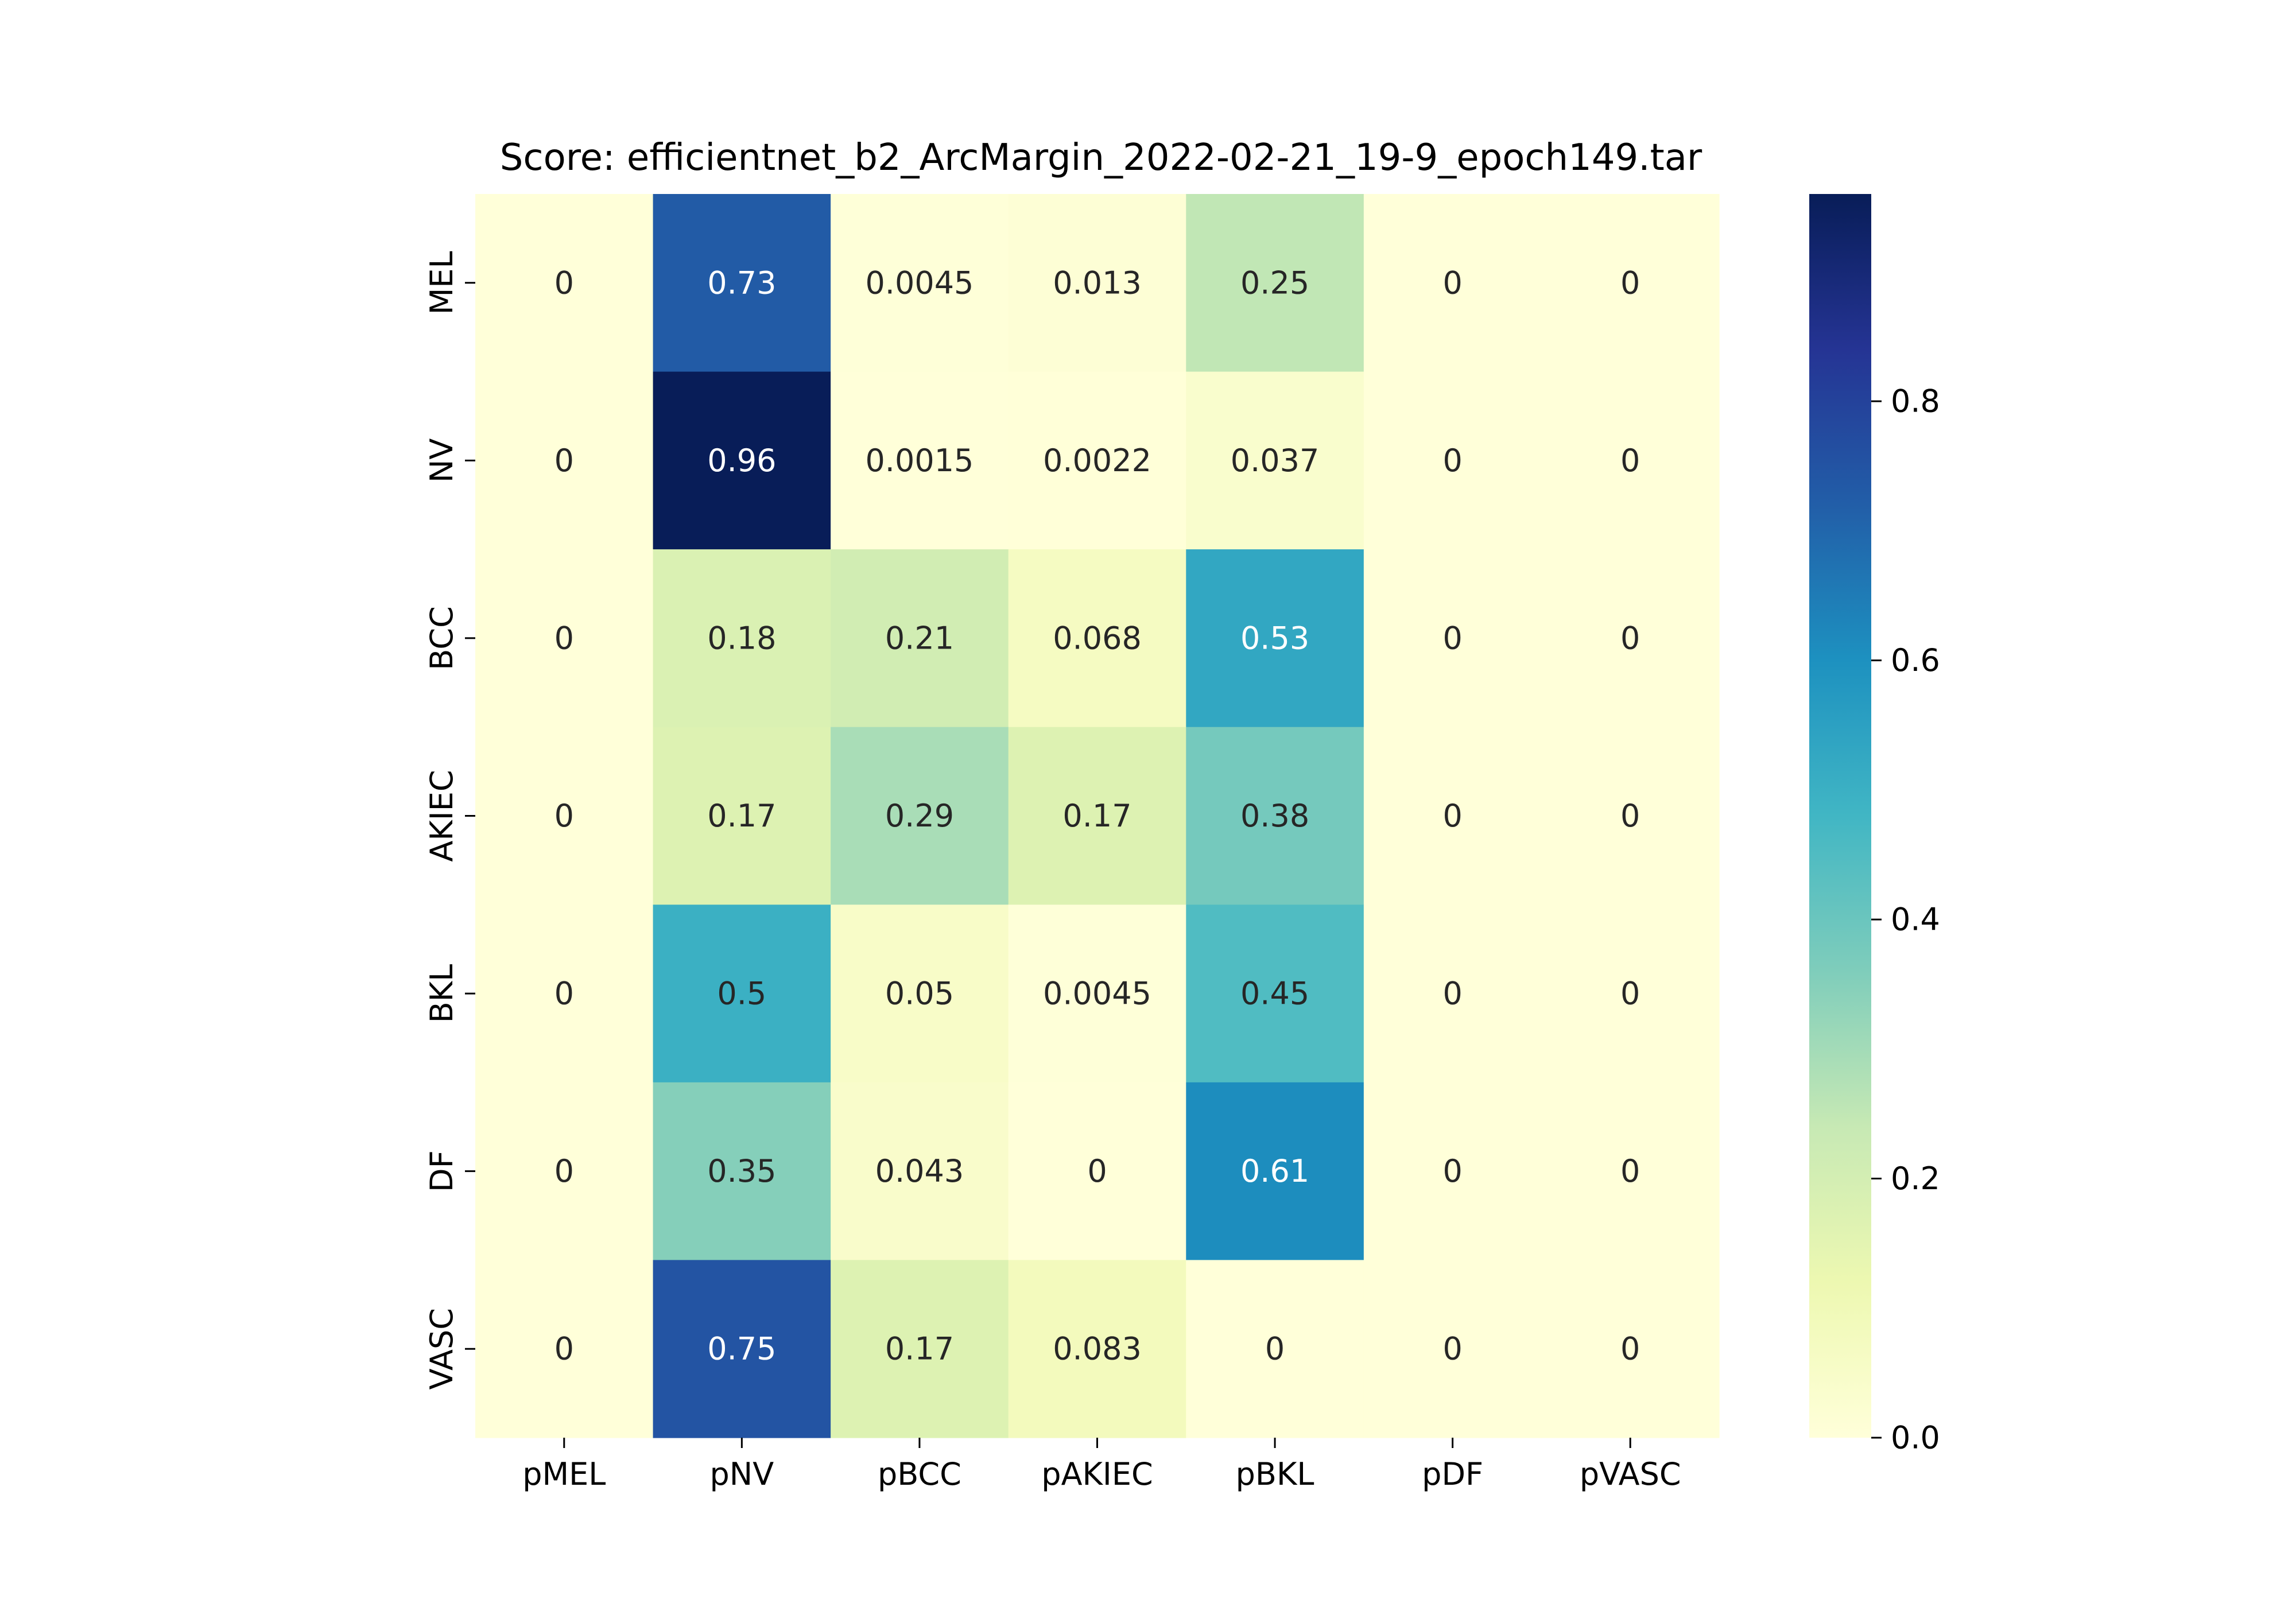 The width and height of the screenshot is (2296, 1607). I want to click on cell-value-label: 0.05, so click(919, 994).